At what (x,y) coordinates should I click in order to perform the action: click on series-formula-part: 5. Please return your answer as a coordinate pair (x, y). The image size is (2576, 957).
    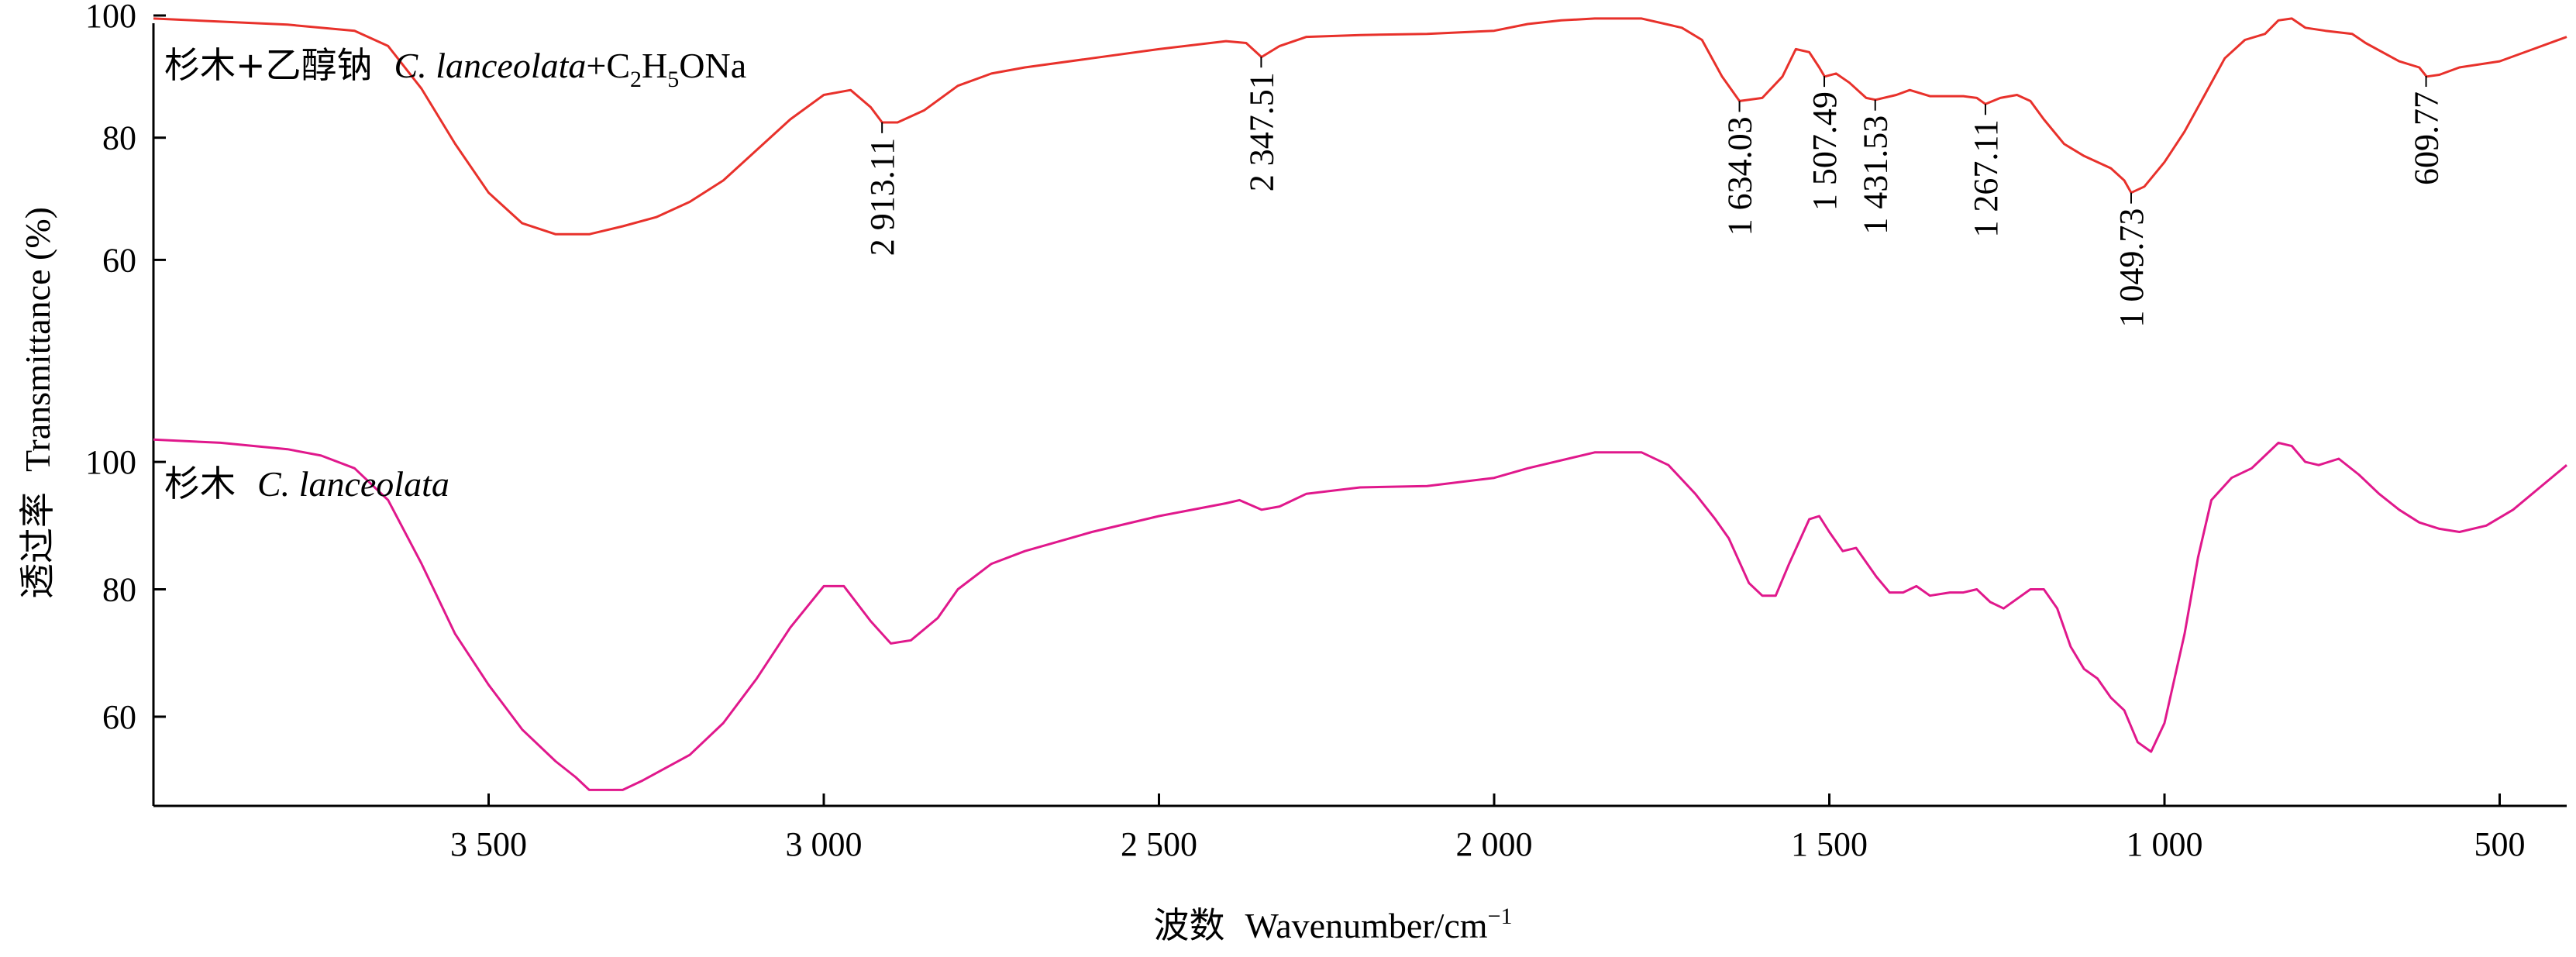
    Looking at the image, I should click on (673, 80).